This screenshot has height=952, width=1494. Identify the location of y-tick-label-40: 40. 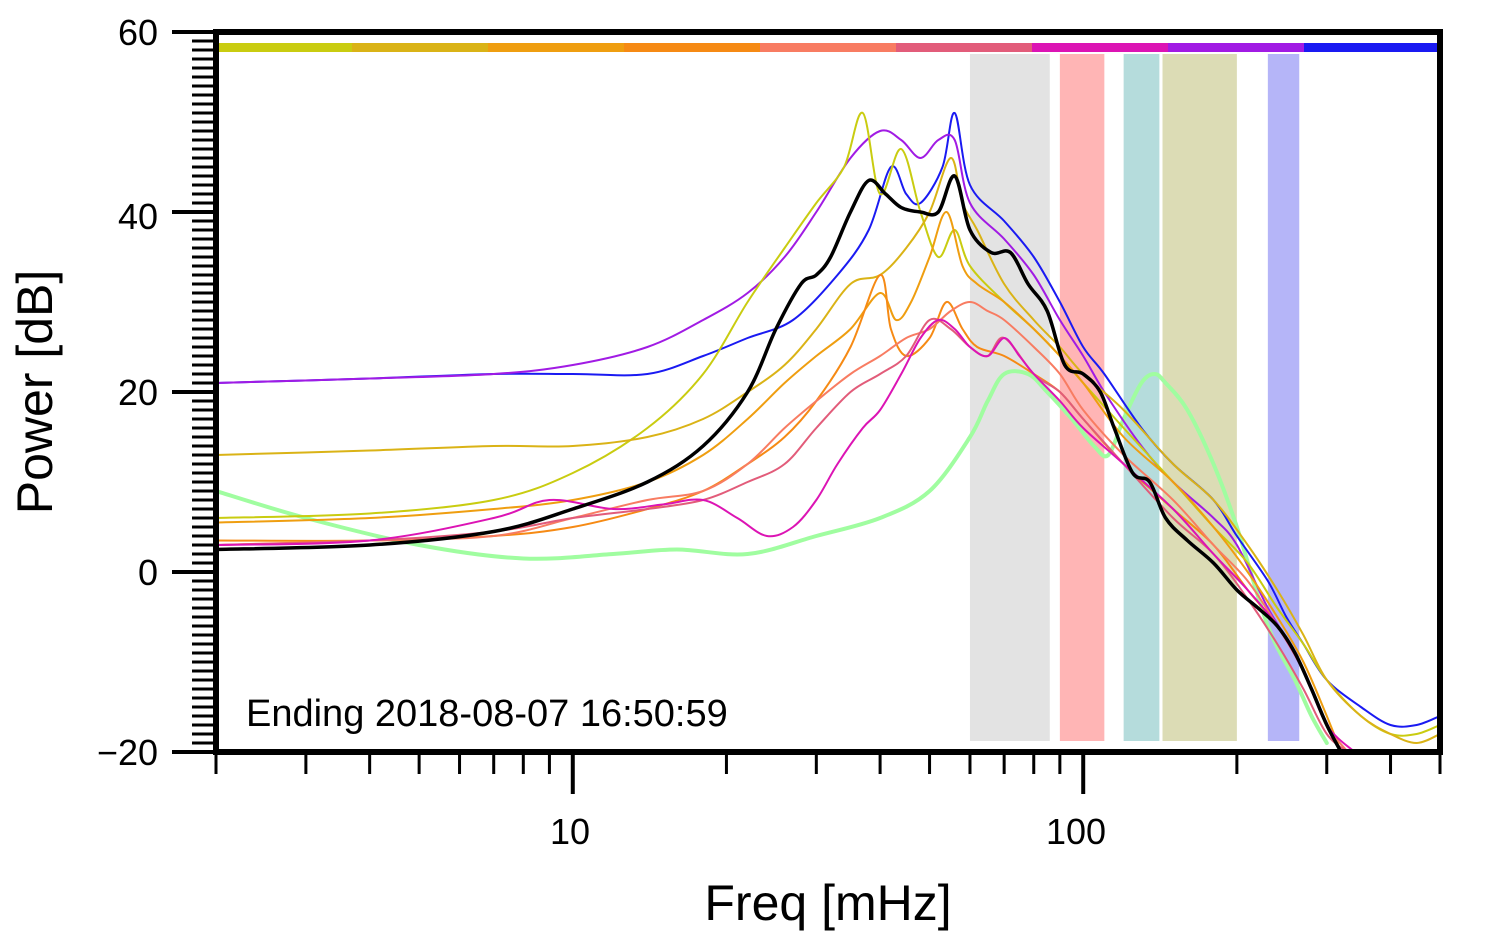
(138, 216).